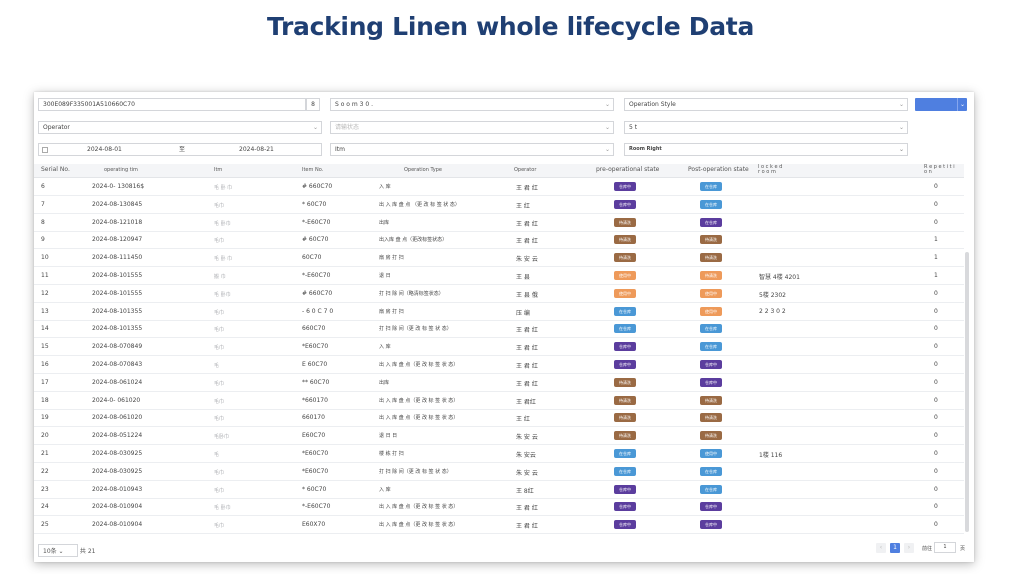  I want to click on table-row: 15 2024-08-070849 毛巾 *E60C70 入 库 王 君 红 0 仓库中 在仓库, so click(499, 348).